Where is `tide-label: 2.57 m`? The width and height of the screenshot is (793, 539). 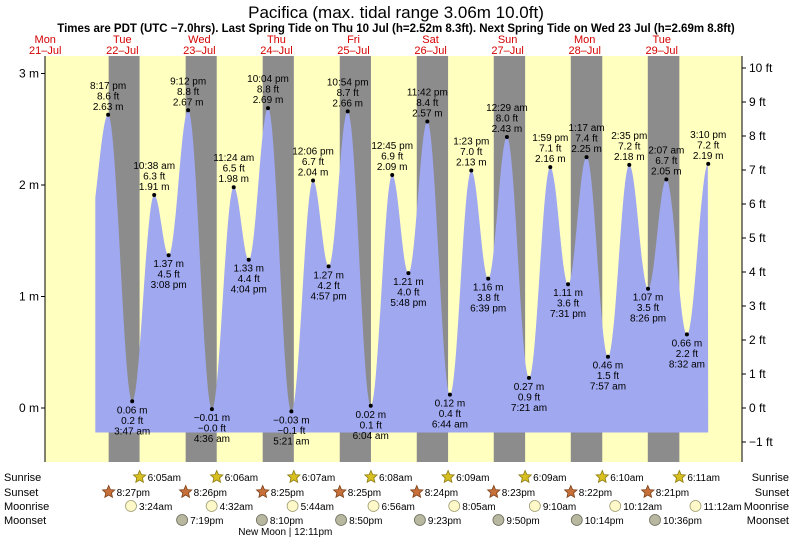
tide-label: 2.57 m is located at coordinates (427, 113).